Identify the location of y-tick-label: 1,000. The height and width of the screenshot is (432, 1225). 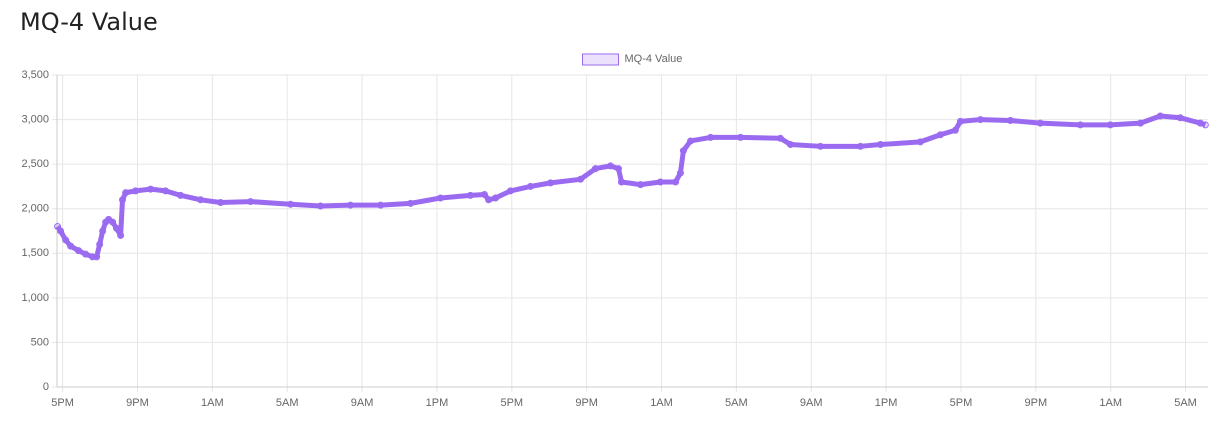
(35, 298).